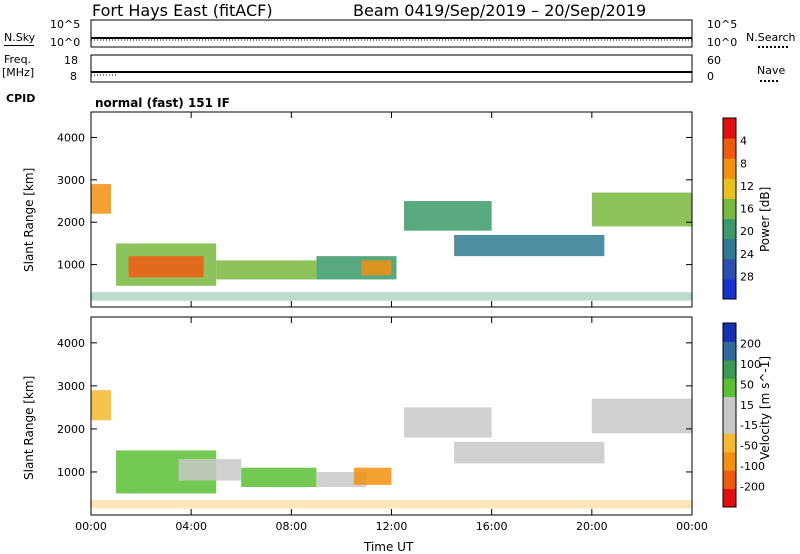  Describe the element at coordinates (21, 98) in the screenshot. I see `cpid-label: CPID` at that location.